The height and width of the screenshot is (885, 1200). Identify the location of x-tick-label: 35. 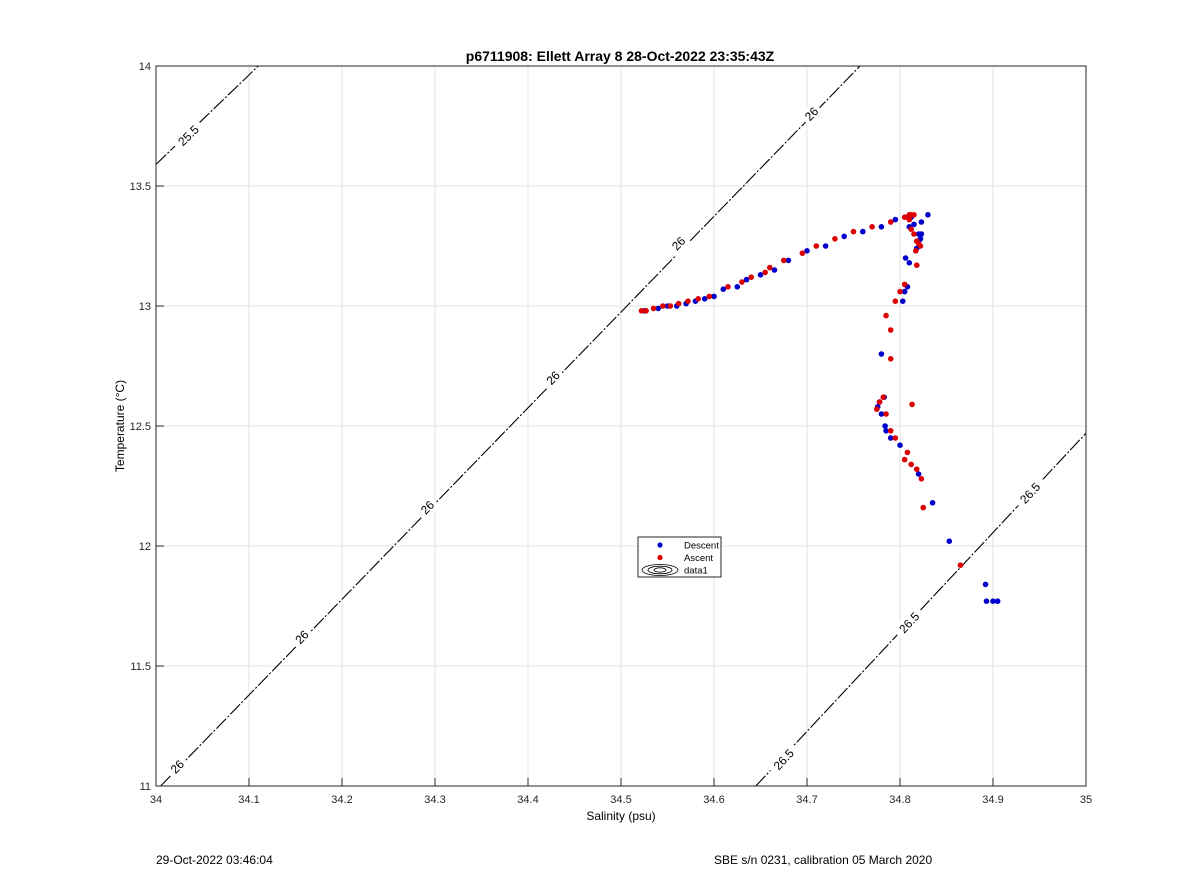
(1086, 800).